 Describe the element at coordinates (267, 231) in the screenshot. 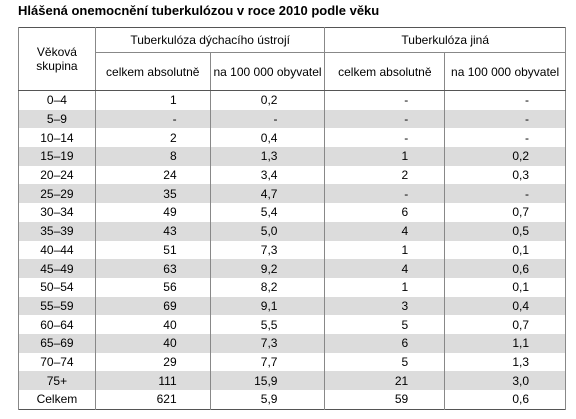

I see `table-cell: 5,0` at that location.